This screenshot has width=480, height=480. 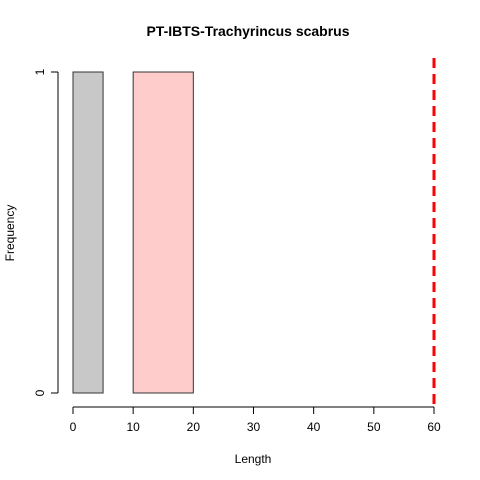 What do you see at coordinates (40, 392) in the screenshot?
I see `y-tick-label: 0` at bounding box center [40, 392].